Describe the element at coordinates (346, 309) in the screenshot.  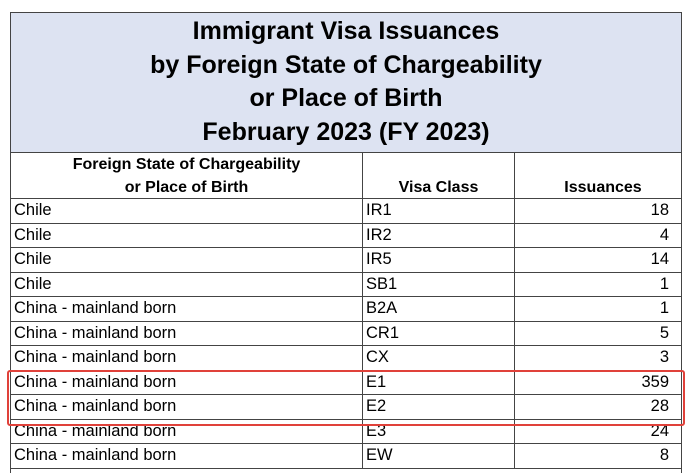
I see `table-row: China - mainland born B2A 1` at that location.